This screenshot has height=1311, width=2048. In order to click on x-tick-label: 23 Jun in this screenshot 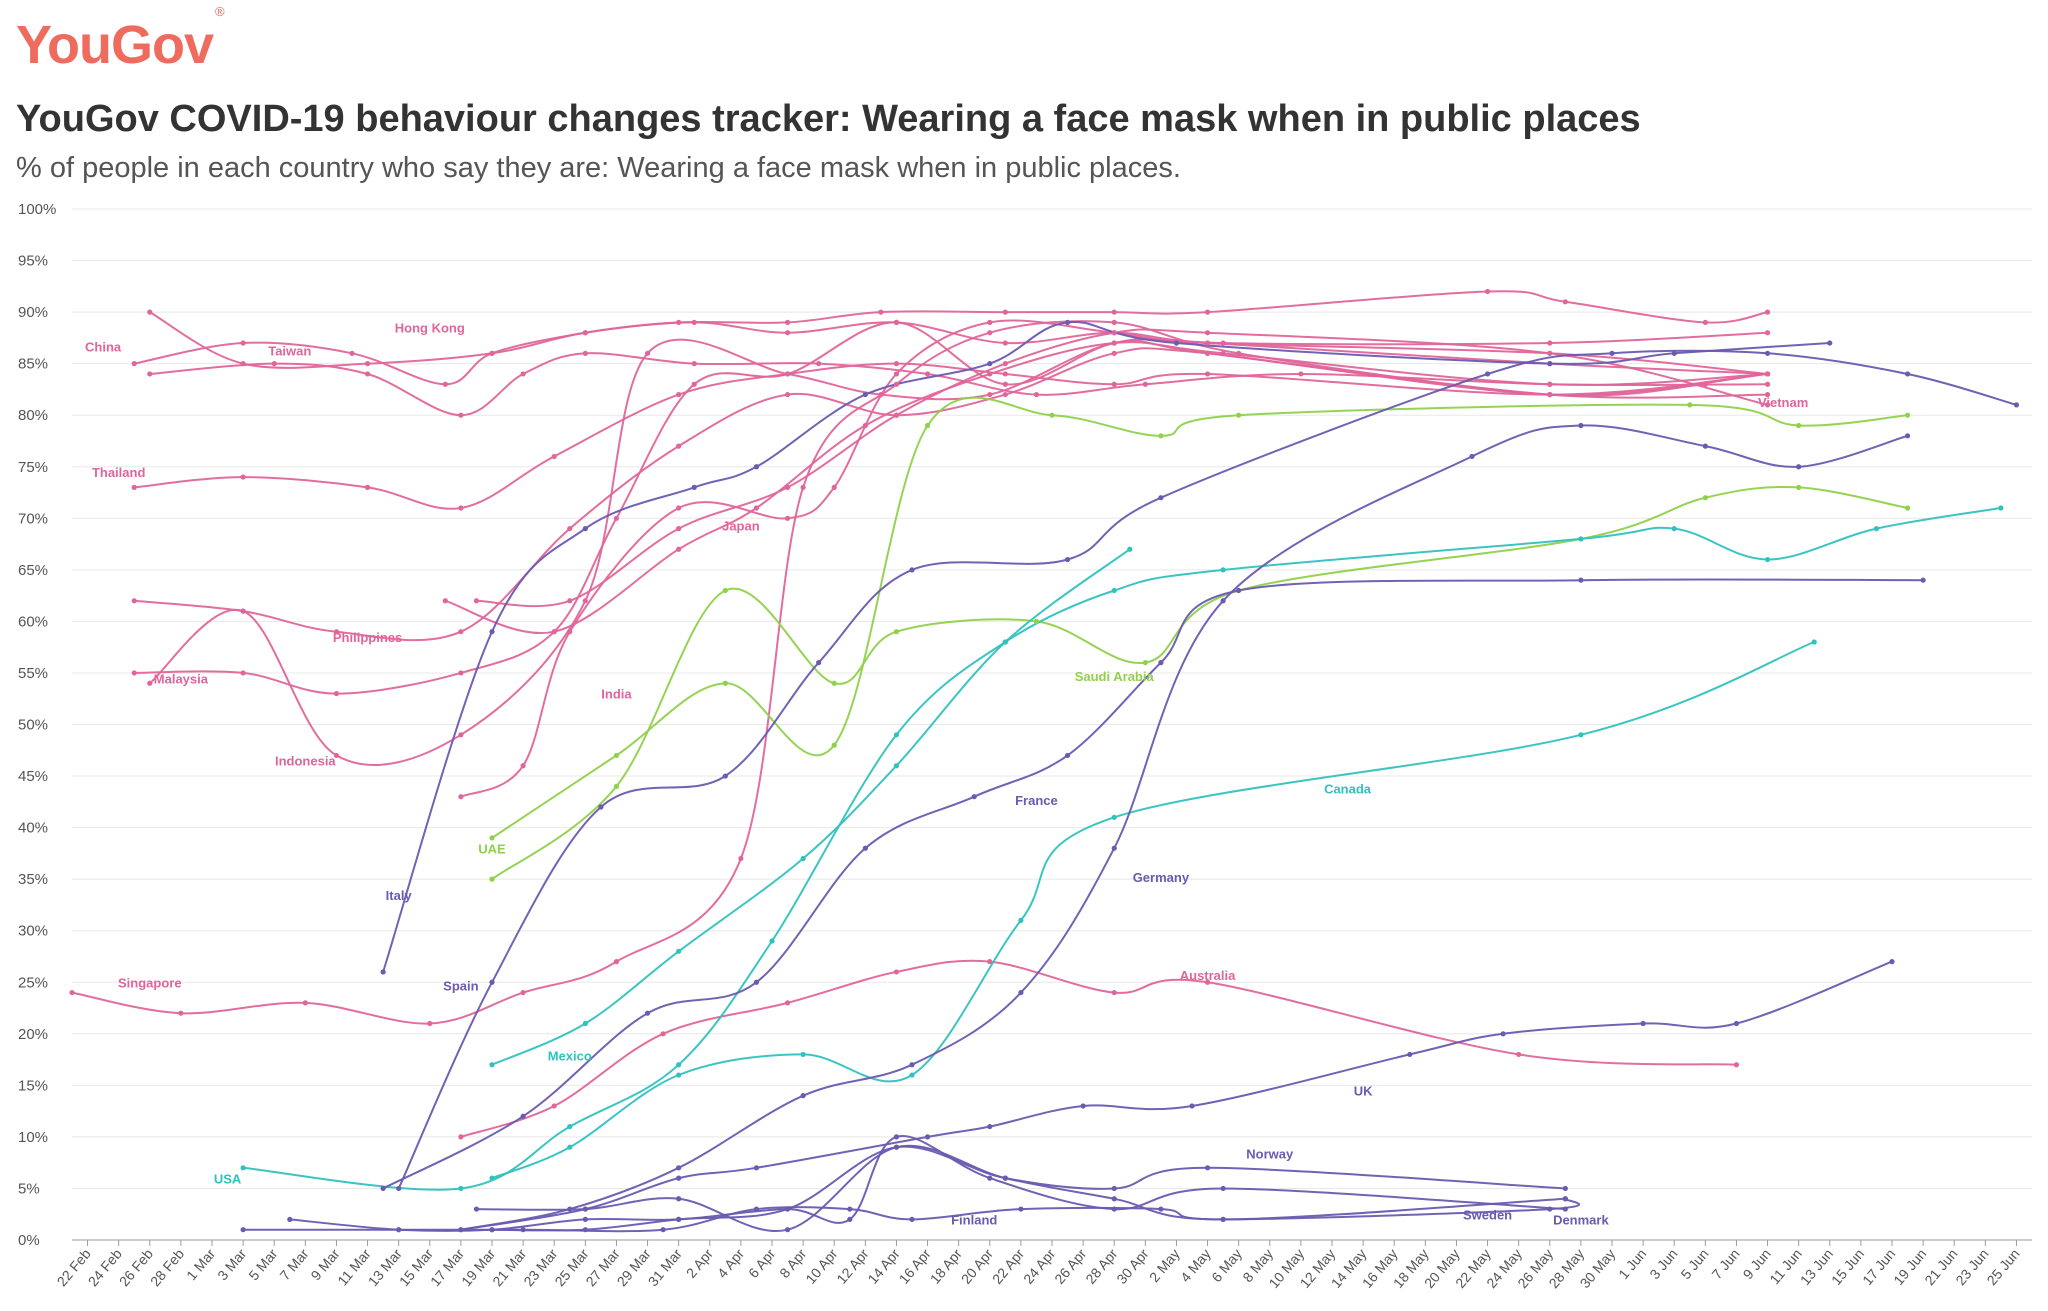, I will do `click(1971, 1267)`.